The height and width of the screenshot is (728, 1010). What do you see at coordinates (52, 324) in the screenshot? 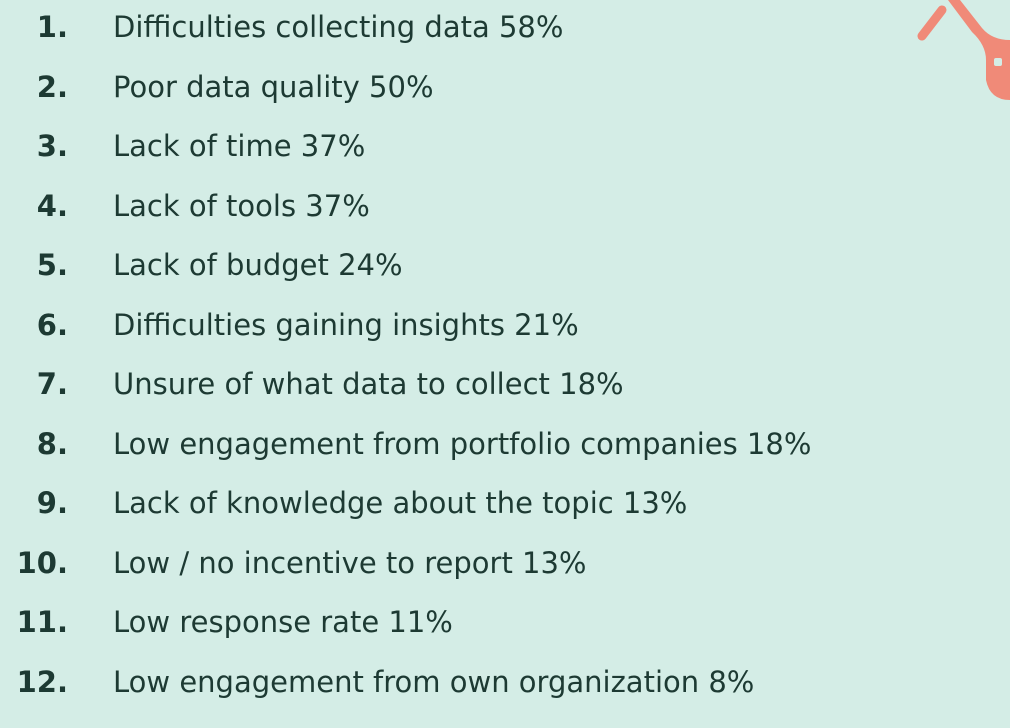
I see `item-number: 6.` at bounding box center [52, 324].